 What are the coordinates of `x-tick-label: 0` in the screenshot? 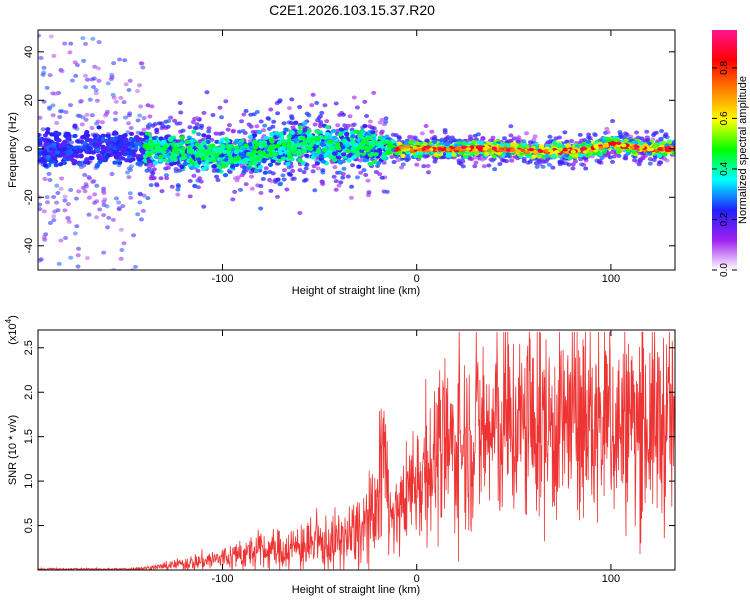 It's located at (417, 279).